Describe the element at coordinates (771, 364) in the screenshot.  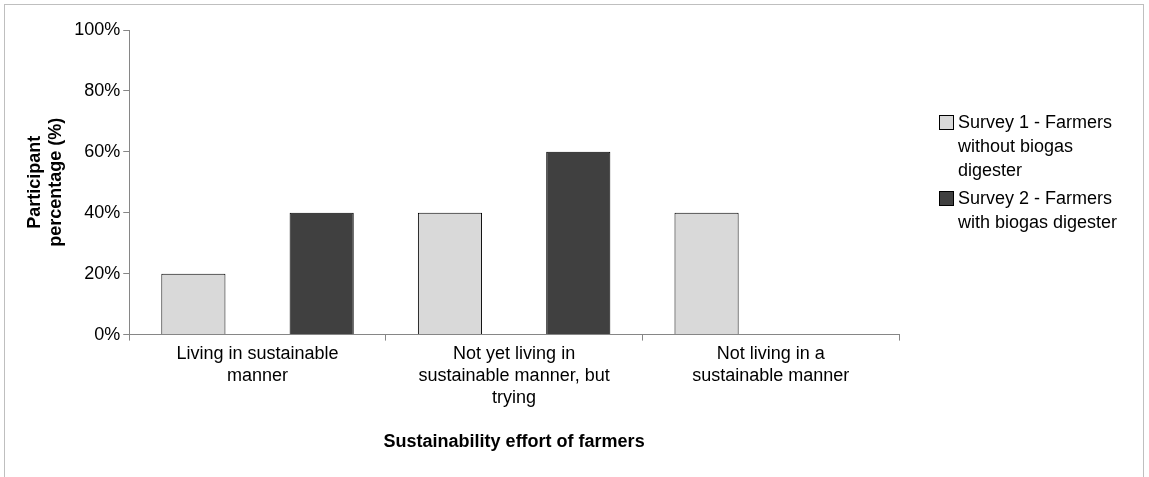
I see `x-tick-label: Not living in a sustainable manner` at that location.